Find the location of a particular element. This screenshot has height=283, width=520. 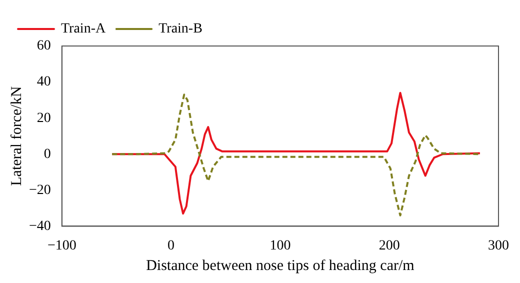

y-tick-label: 40 is located at coordinates (43, 82).